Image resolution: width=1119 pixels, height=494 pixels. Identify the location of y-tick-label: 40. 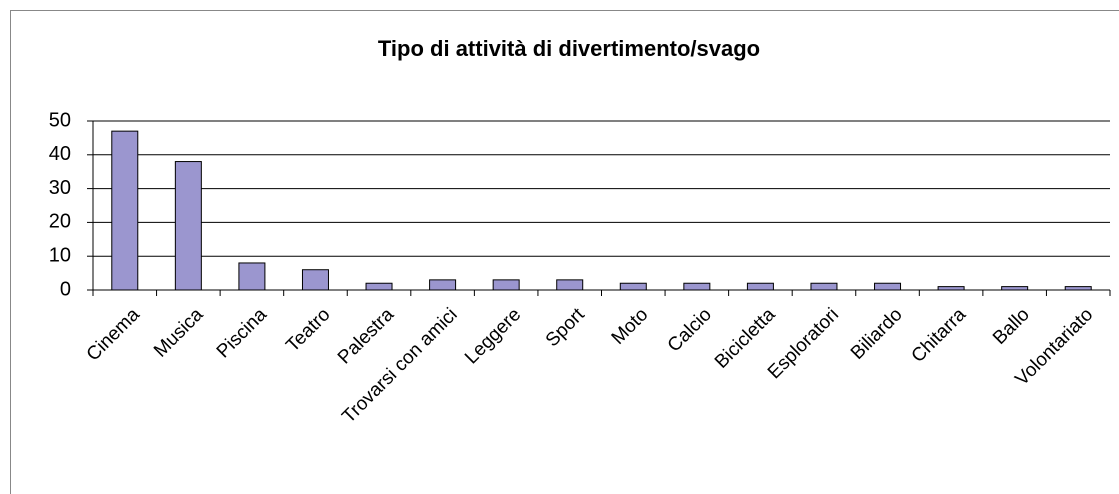
(60, 154).